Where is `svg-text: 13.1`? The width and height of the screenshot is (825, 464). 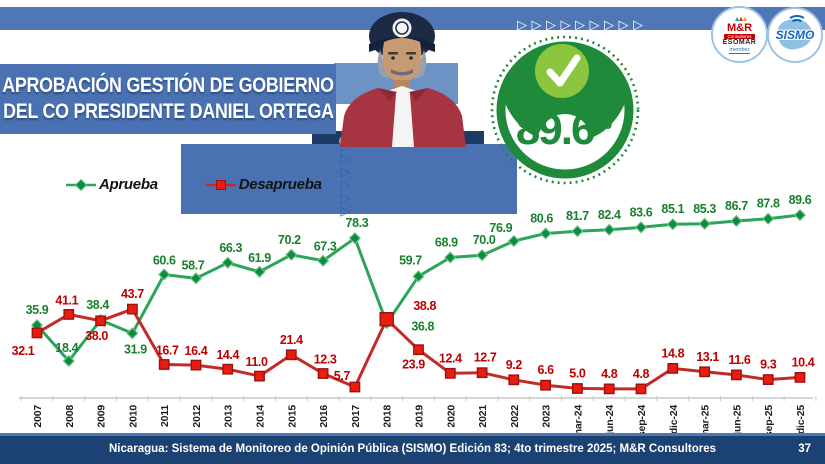
svg-text: 13.1 is located at coordinates (707, 357).